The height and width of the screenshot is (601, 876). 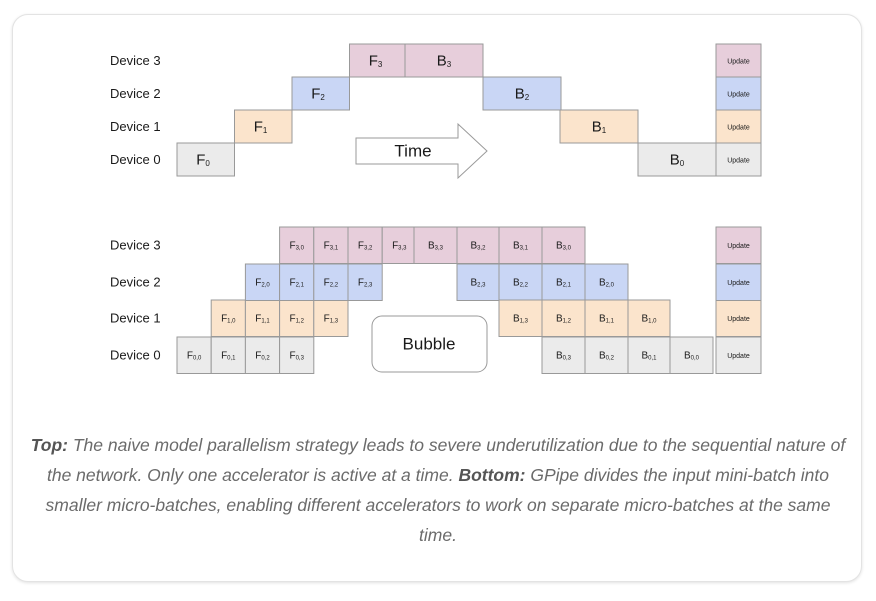 What do you see at coordinates (376, 60) in the screenshot?
I see `top-forward-label: F3` at bounding box center [376, 60].